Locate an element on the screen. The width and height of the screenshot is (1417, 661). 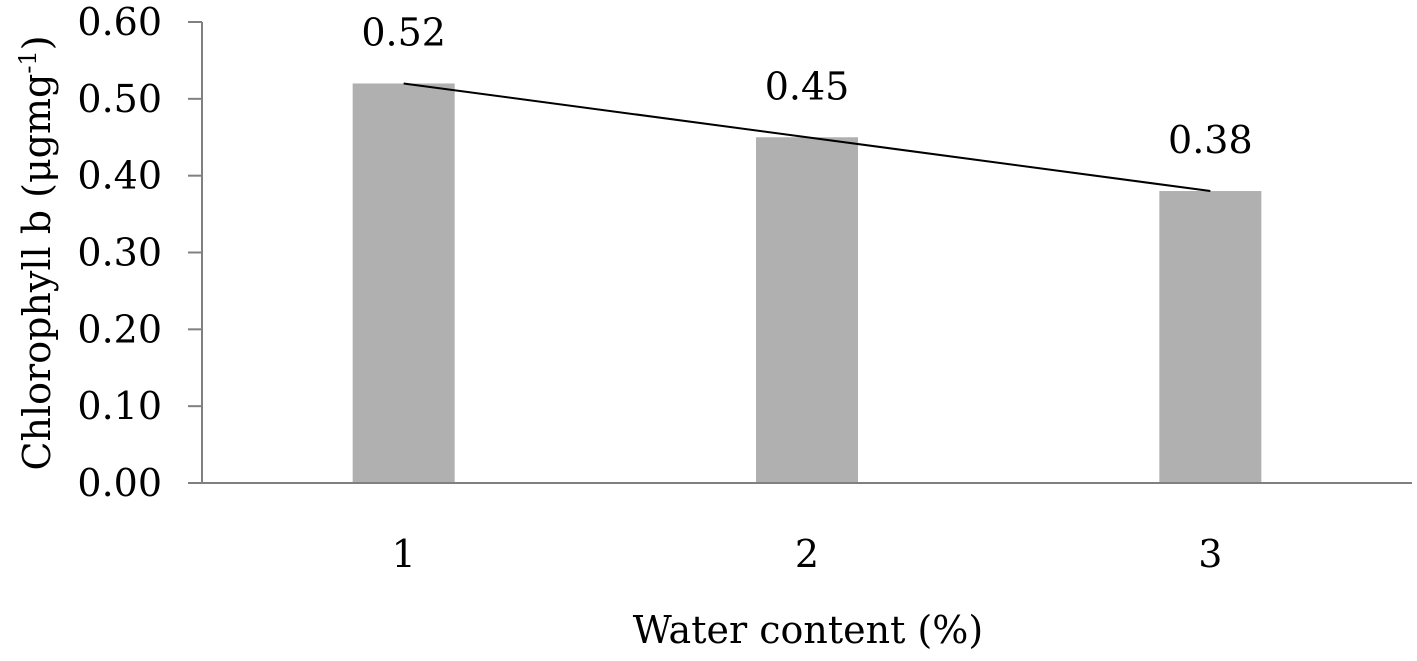
y-tick-label: 0.60 is located at coordinates (119, 22).